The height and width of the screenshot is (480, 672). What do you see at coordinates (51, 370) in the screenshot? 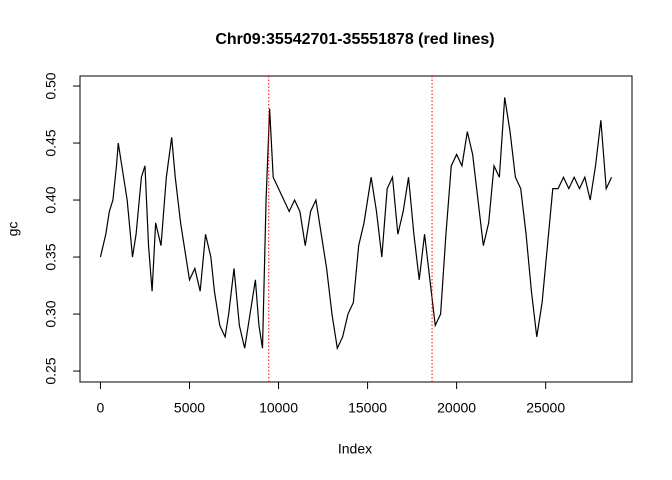
I see `y-tick-label: 0.25` at bounding box center [51, 370].